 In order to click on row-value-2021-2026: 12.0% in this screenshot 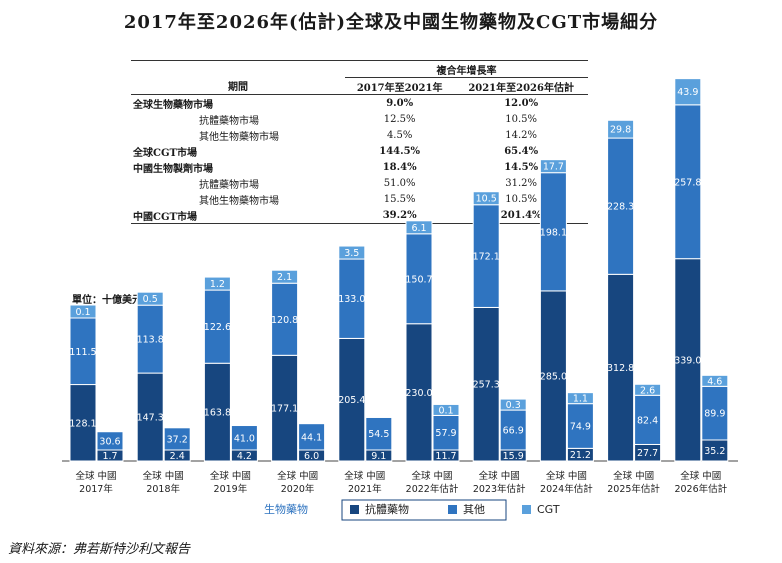, I will do `click(521, 103)`.